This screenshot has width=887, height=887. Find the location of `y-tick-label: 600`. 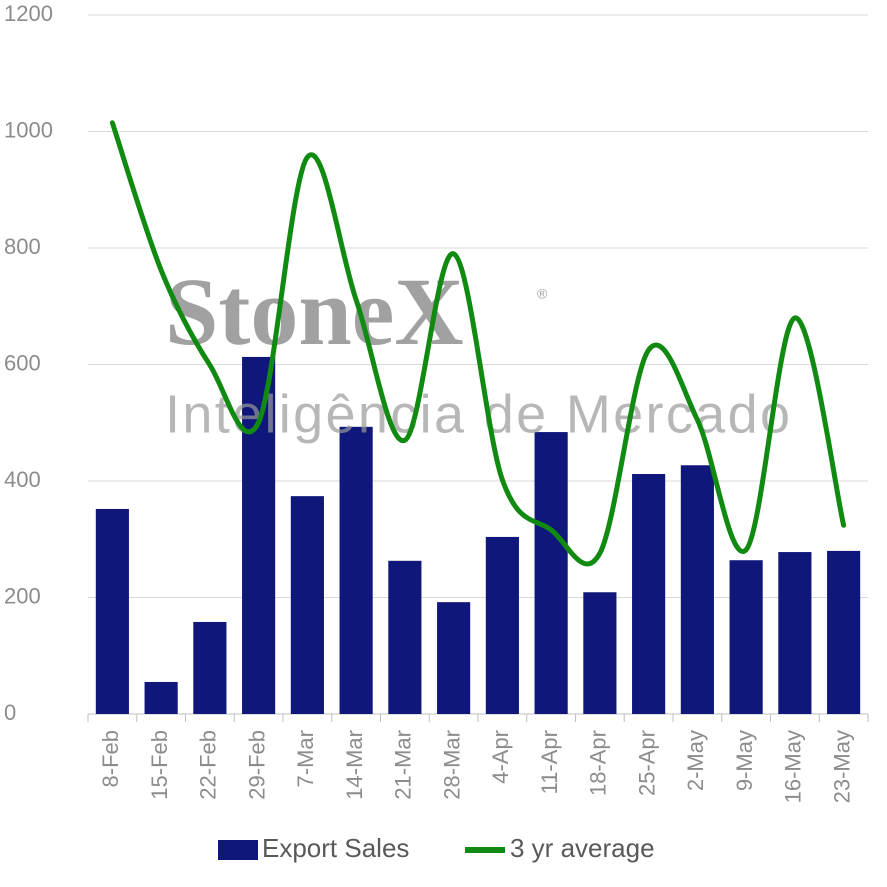

y-tick-label: 600 is located at coordinates (22, 362).